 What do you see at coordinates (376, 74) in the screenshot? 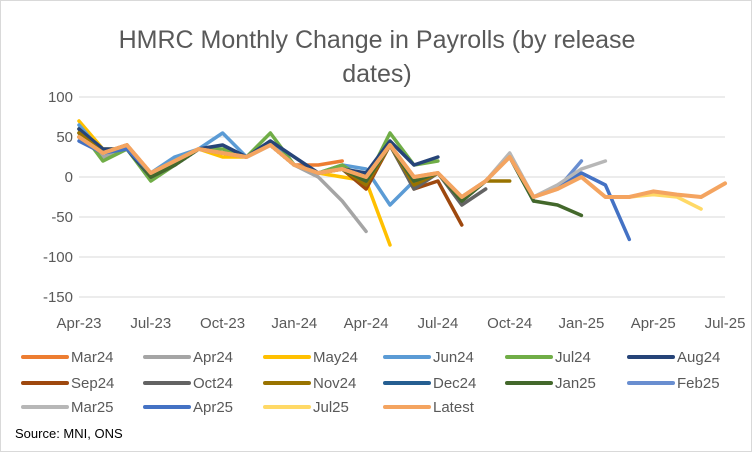
I see `chart-title-line-2: dates)` at bounding box center [376, 74].